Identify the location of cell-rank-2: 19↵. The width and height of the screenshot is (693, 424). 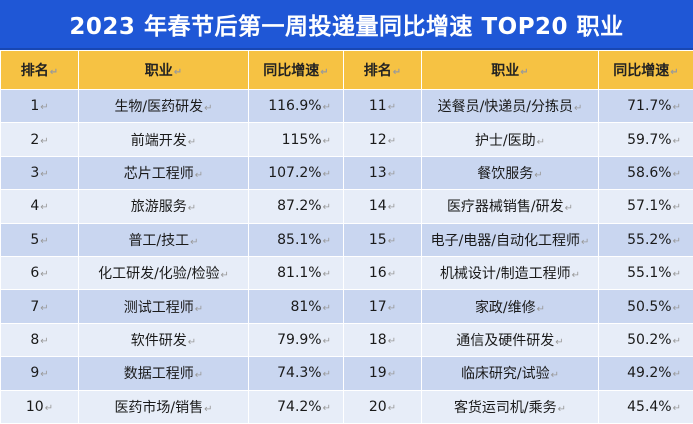
(383, 373).